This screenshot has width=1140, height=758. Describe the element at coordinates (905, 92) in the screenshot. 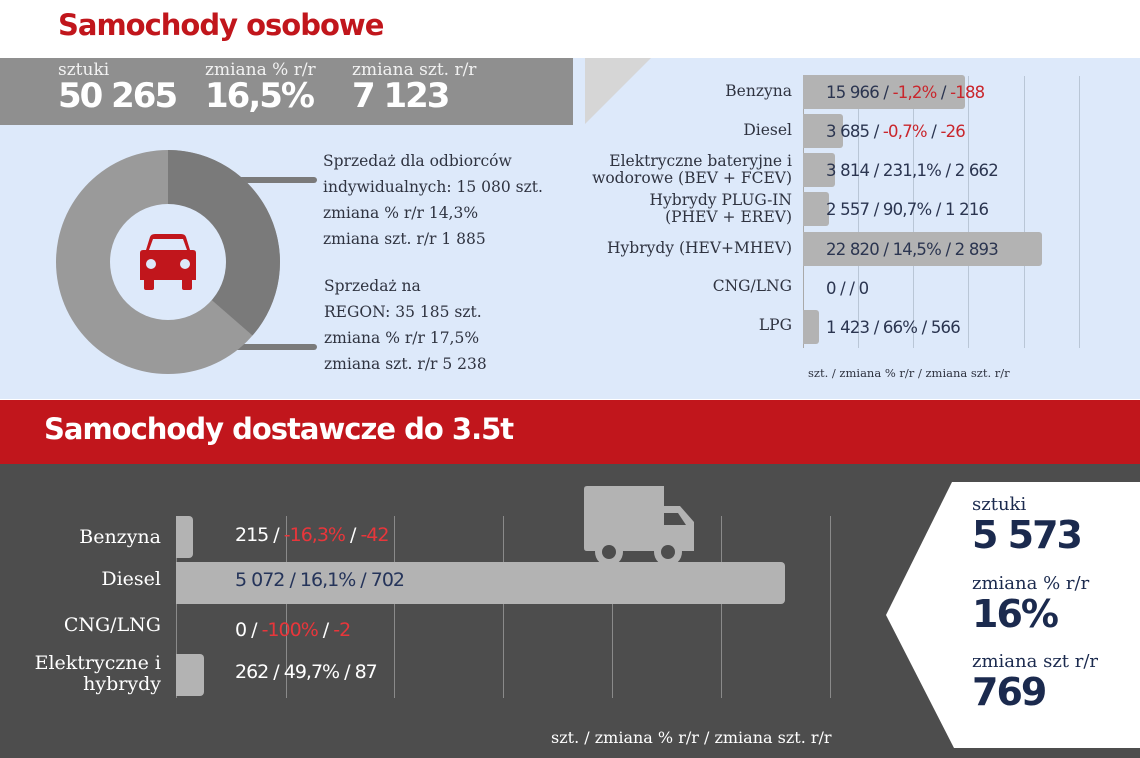

I see `bar-value: 15 966 / -1,2% / -188` at that location.